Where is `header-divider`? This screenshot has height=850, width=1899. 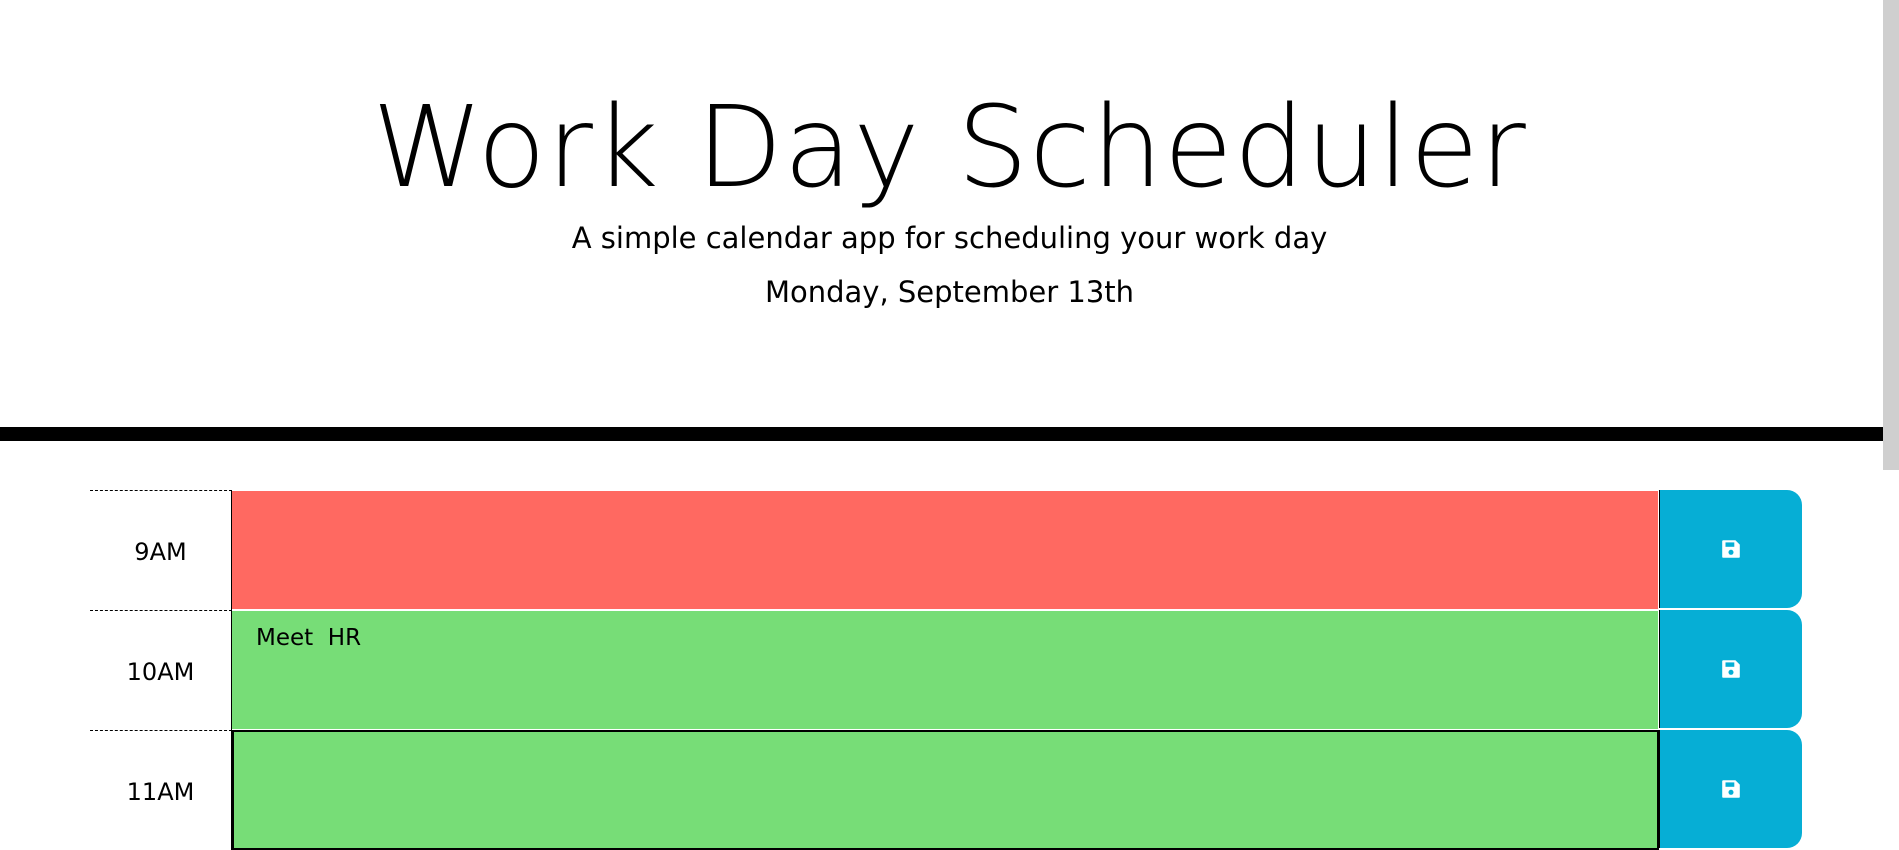
header-divider is located at coordinates (949, 434).